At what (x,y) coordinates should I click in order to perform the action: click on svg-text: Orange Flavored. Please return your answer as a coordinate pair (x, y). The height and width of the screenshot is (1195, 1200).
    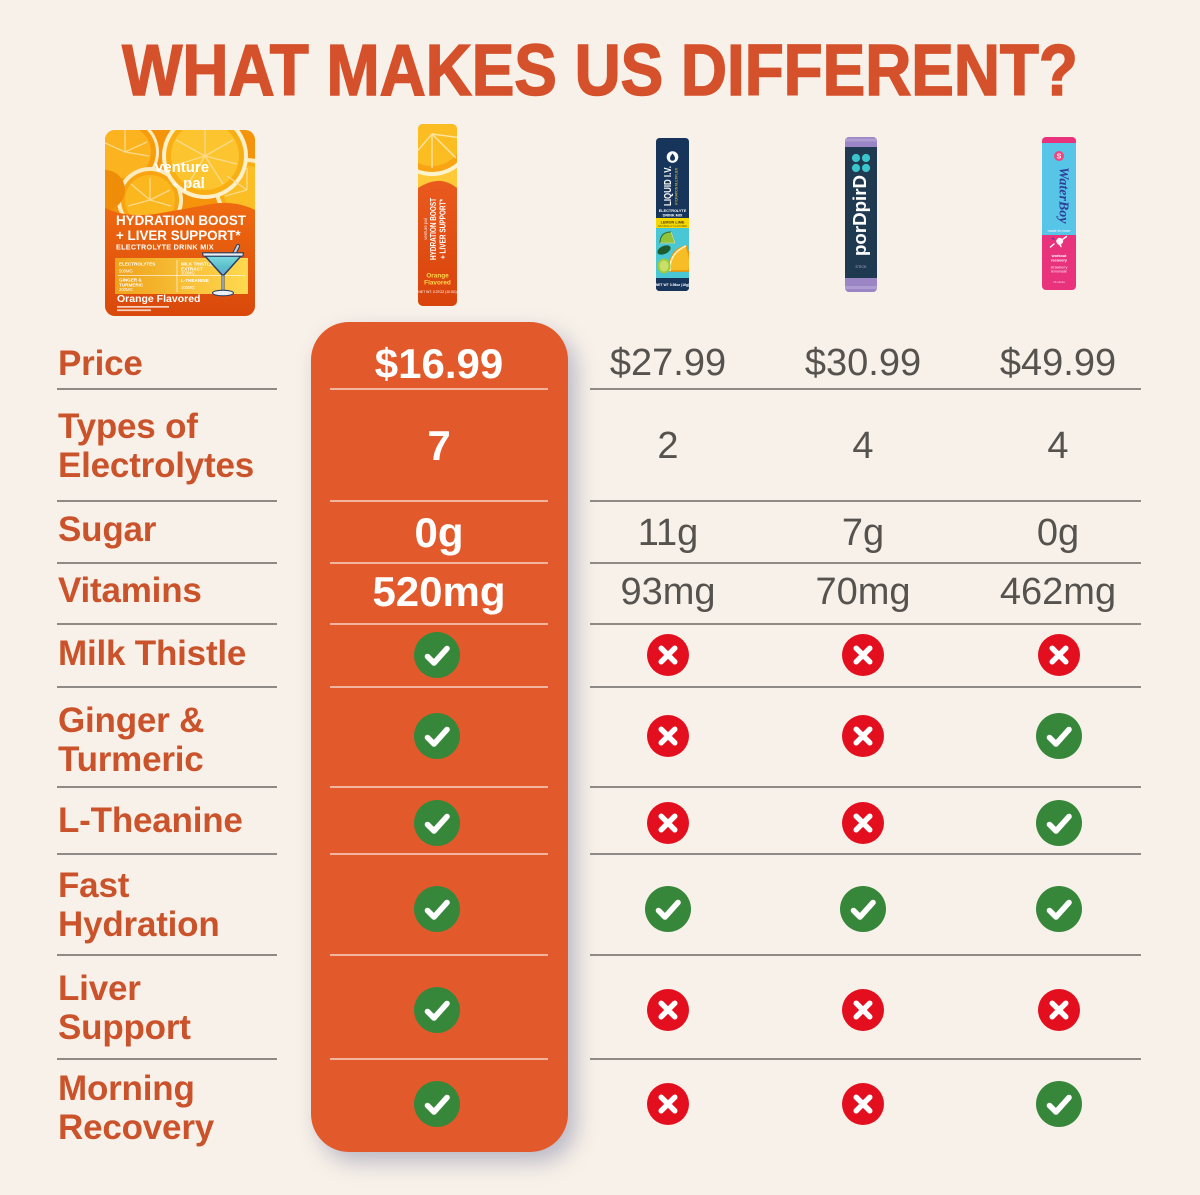
    Looking at the image, I should click on (158, 299).